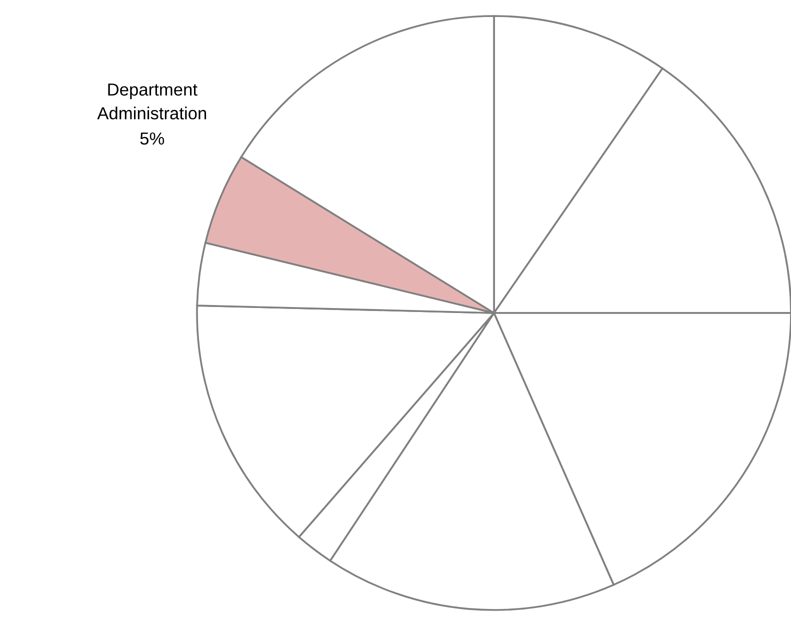  Describe the element at coordinates (152, 138) in the screenshot. I see `data-label: 5%` at that location.